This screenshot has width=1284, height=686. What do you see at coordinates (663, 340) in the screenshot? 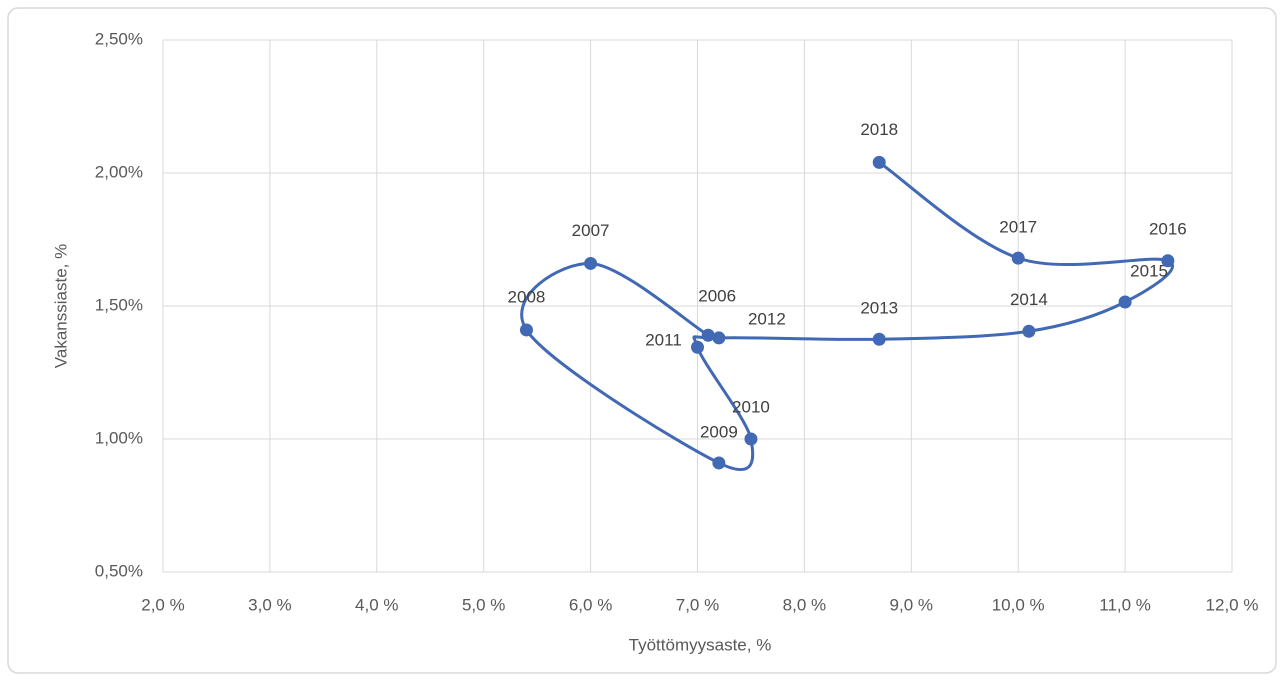
I see `point-label: 2011` at bounding box center [663, 340].